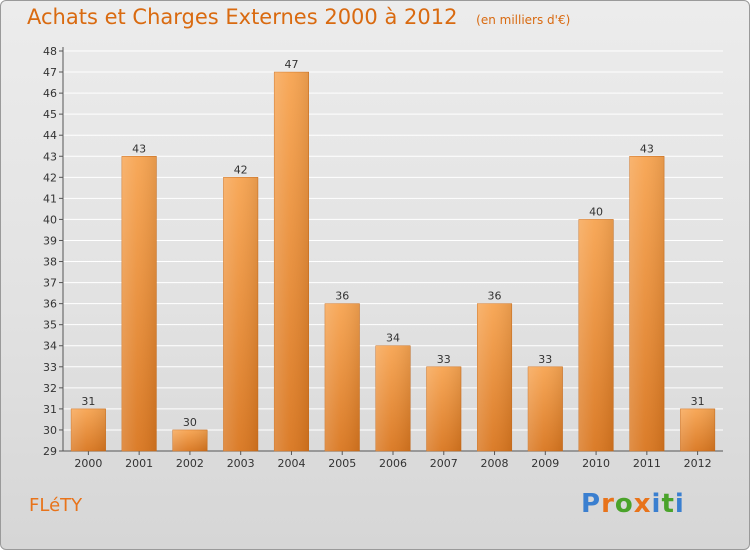 This screenshot has width=750, height=550. Describe the element at coordinates (291, 64) in the screenshot. I see `data-label-2004: 47` at that location.